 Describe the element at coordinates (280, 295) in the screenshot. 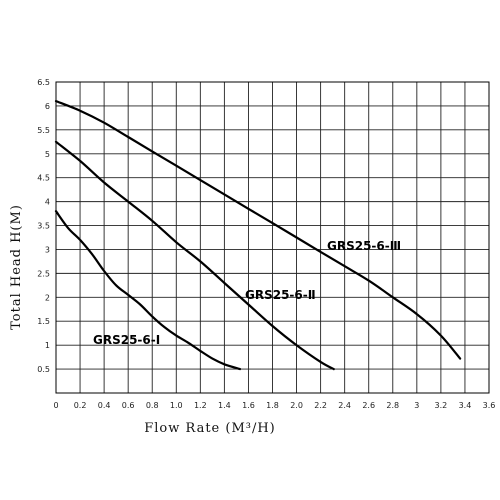

I see `label-grs25-6-ii: GRS25-6-Ⅱ` at that location.